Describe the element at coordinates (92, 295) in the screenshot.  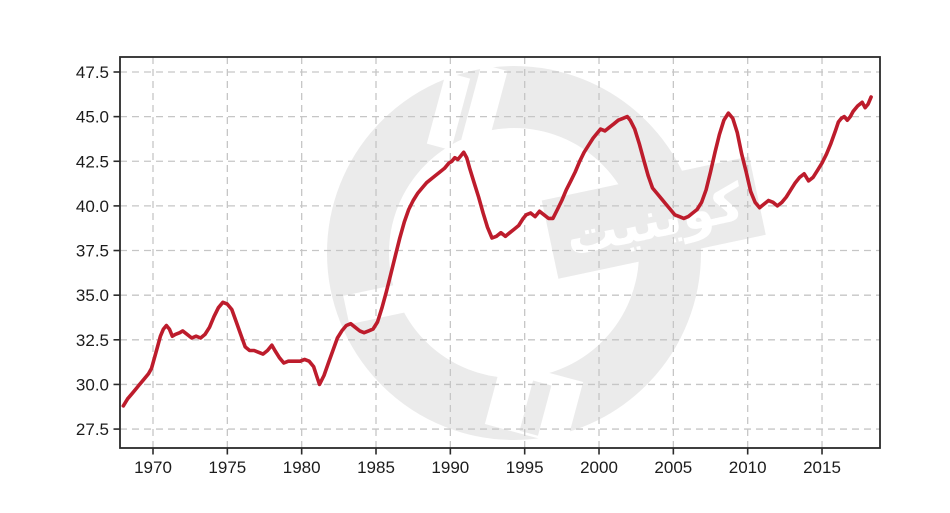
I see `y-tick-label: 35.0` at that location.